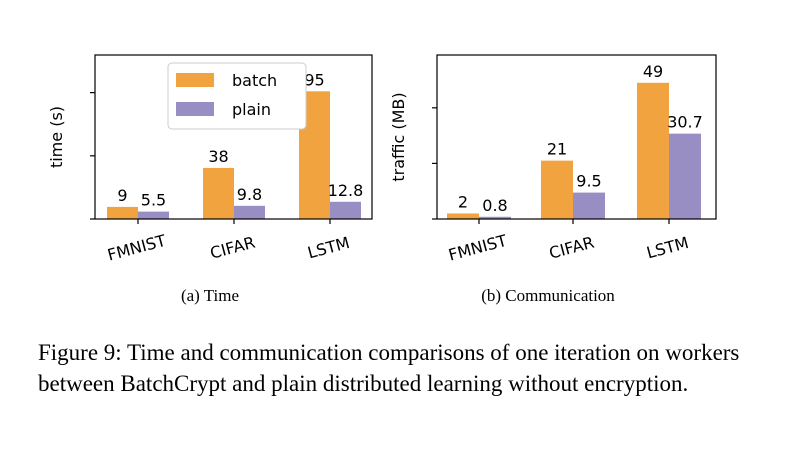  Describe the element at coordinates (237, 96) in the screenshot. I see `legend: batch plain` at that location.